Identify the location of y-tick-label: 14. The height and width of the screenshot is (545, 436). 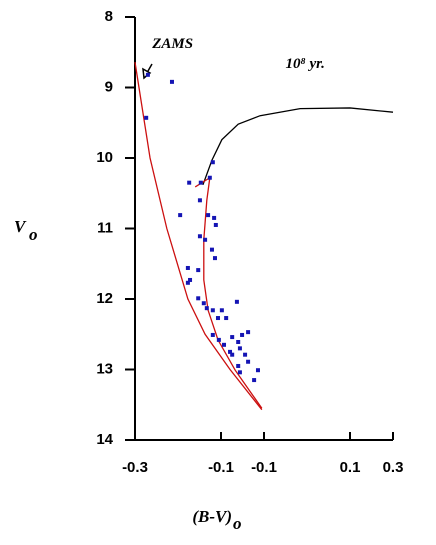
(104, 439).